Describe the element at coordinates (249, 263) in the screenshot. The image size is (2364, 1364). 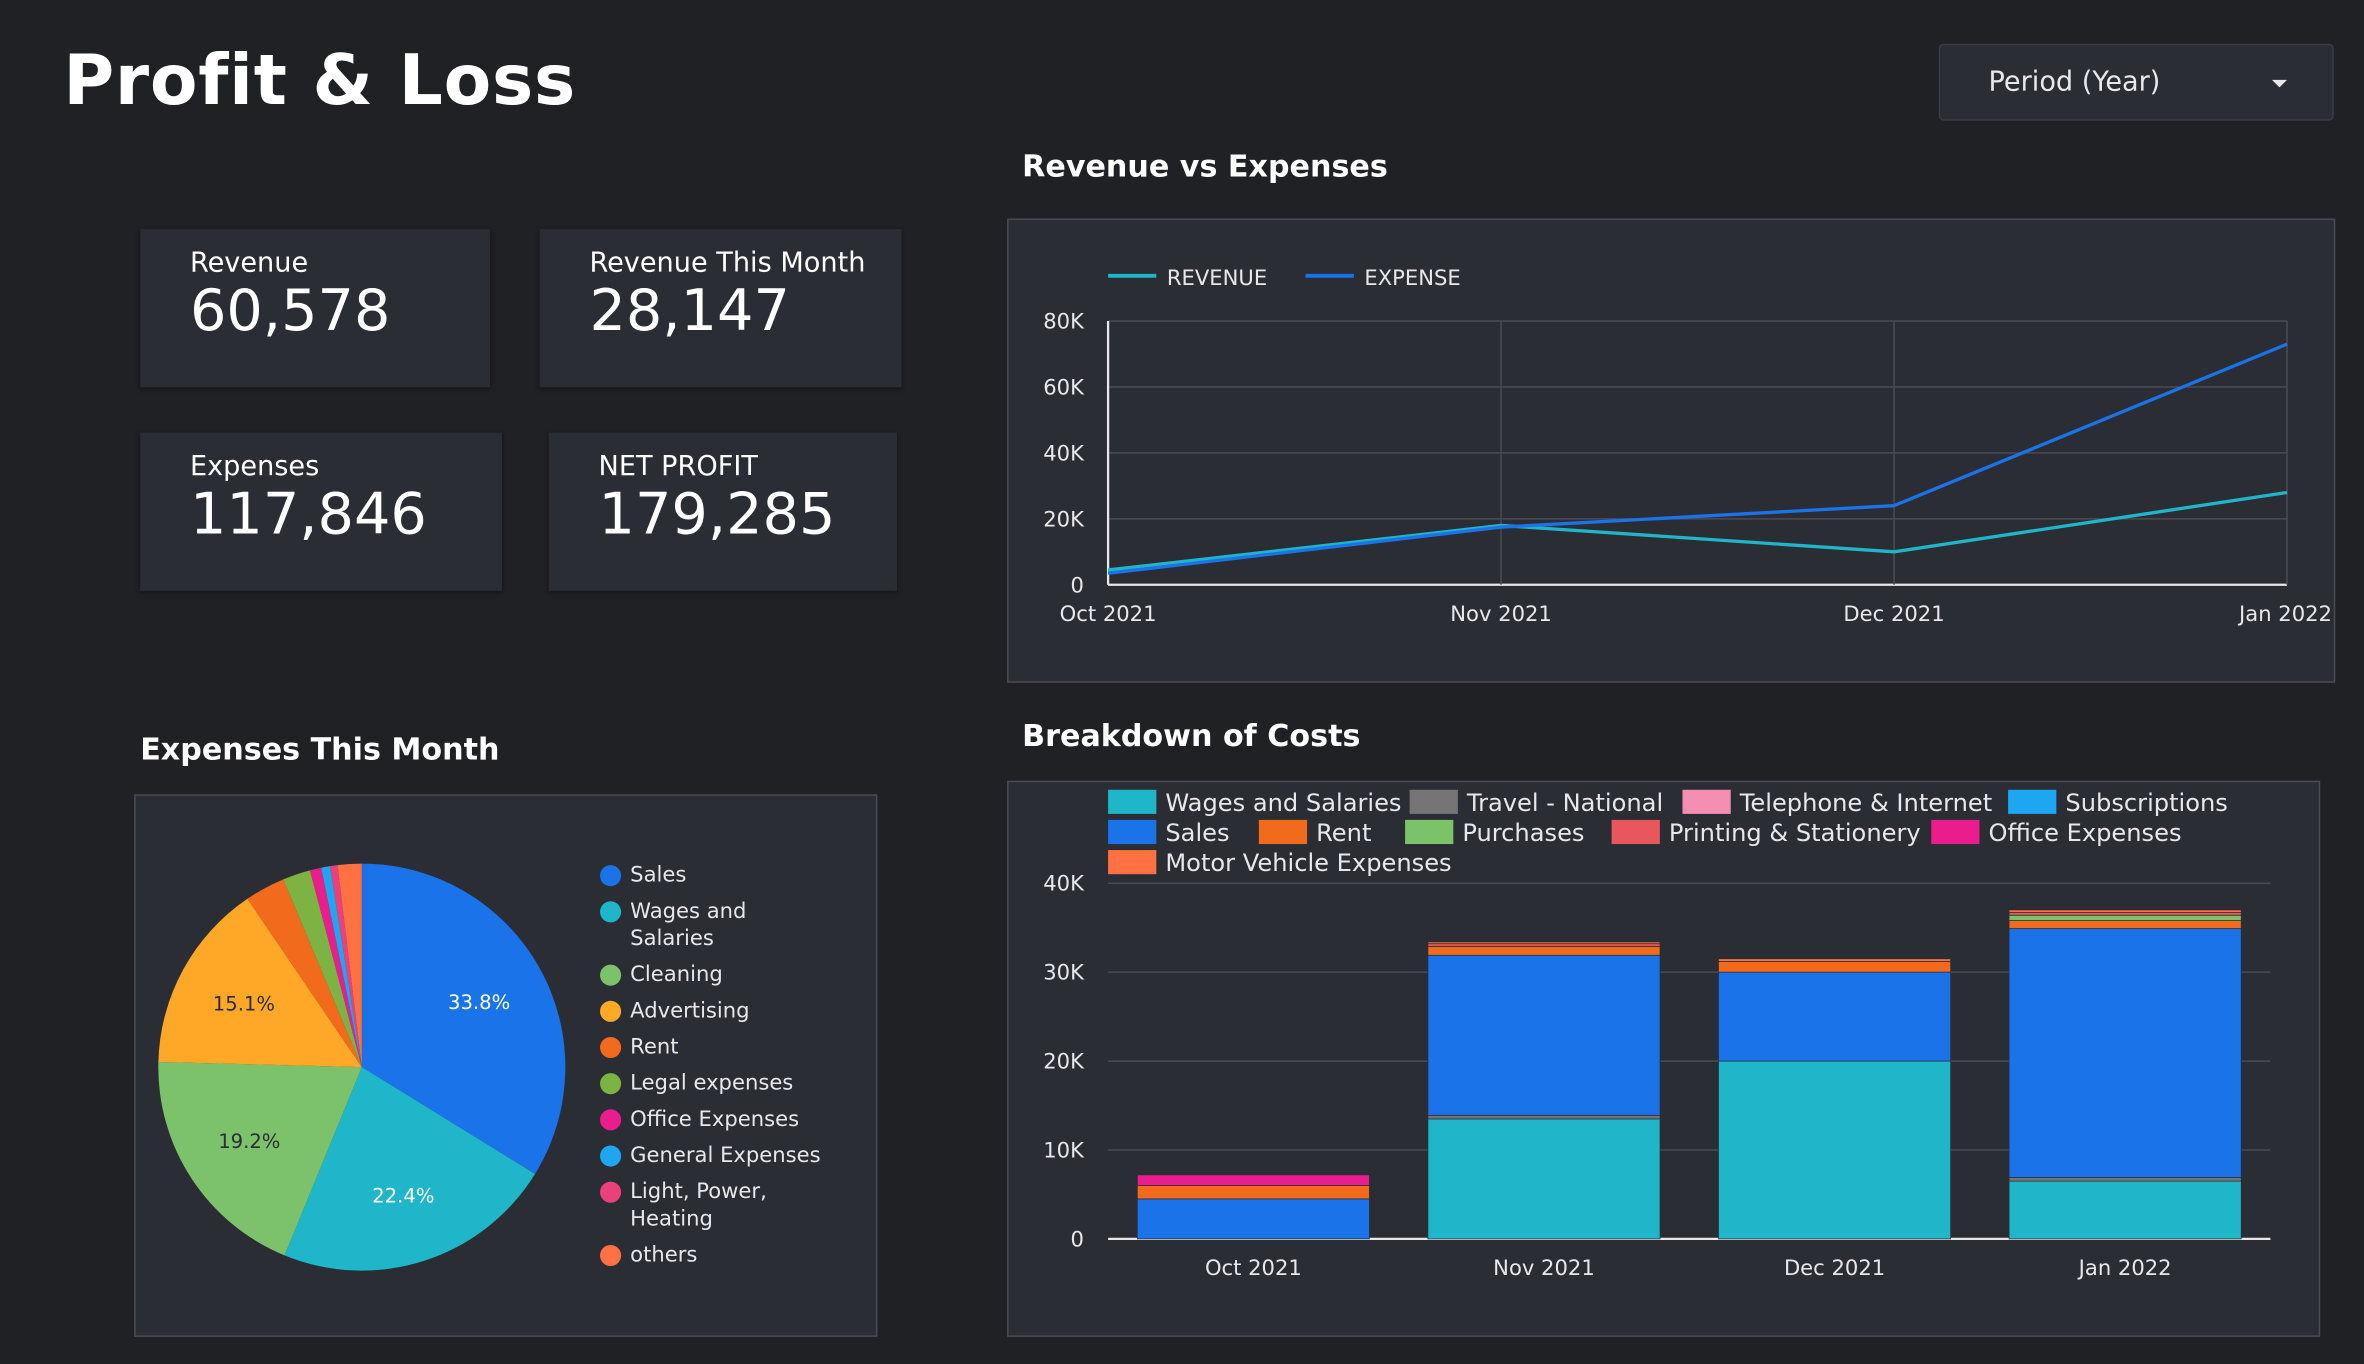
I see `kpi-revenue-label: Revenue` at that location.